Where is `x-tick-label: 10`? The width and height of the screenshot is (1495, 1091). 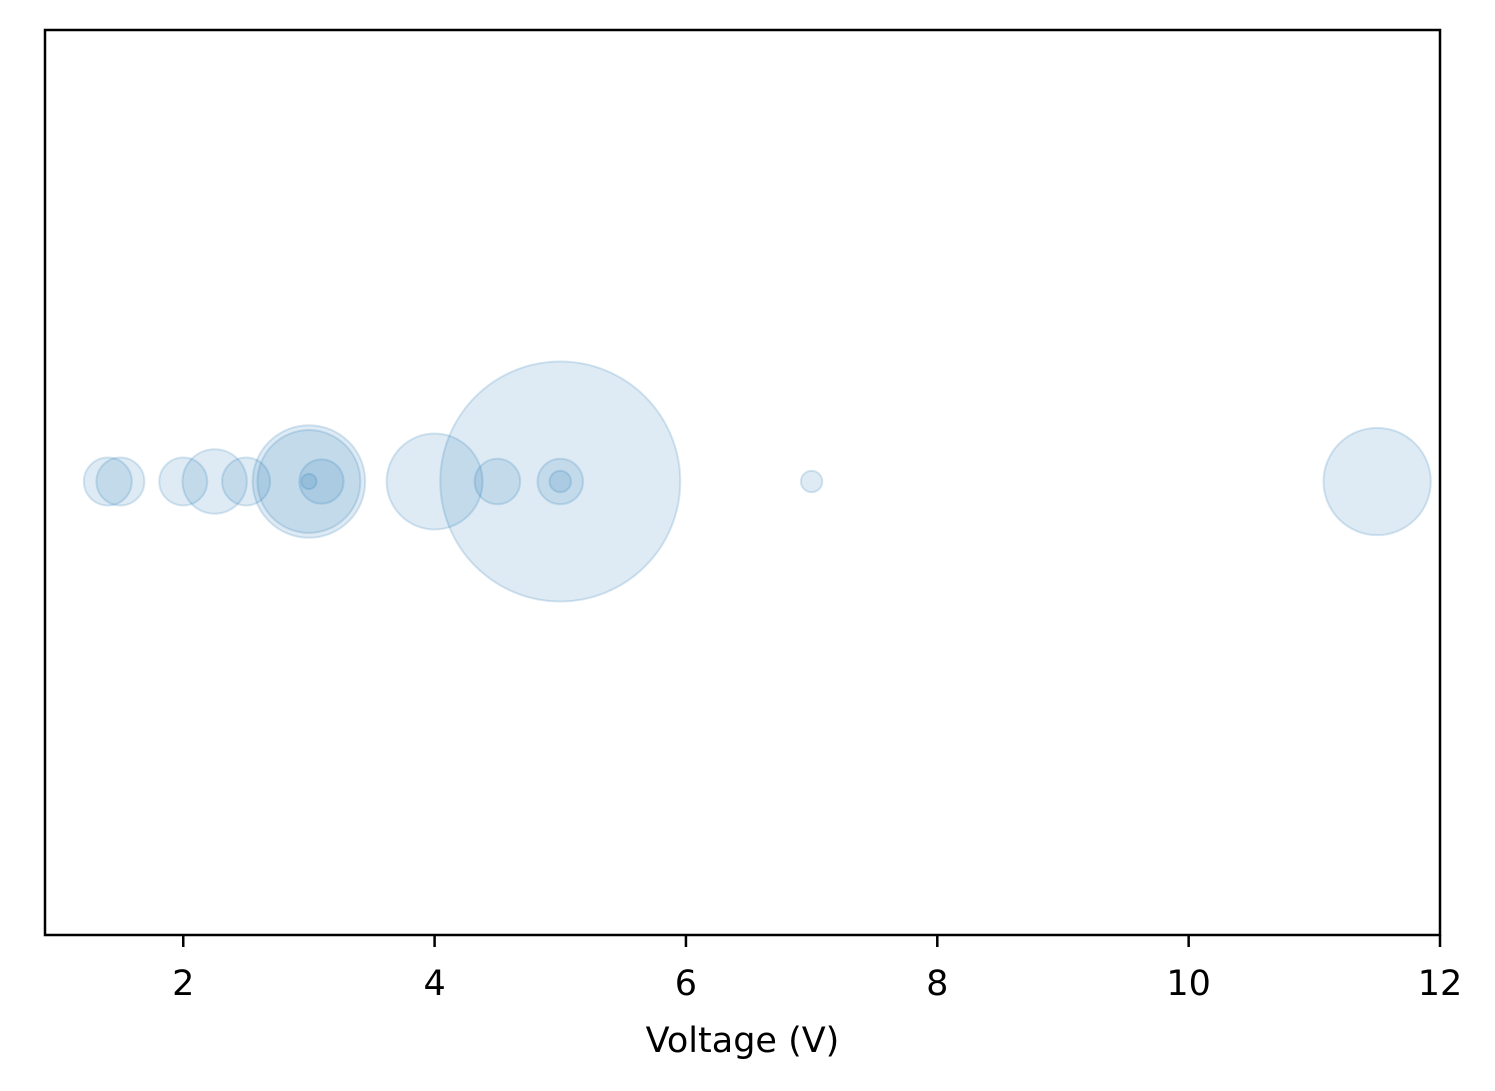 x-tick-label: 10 is located at coordinates (1188, 984).